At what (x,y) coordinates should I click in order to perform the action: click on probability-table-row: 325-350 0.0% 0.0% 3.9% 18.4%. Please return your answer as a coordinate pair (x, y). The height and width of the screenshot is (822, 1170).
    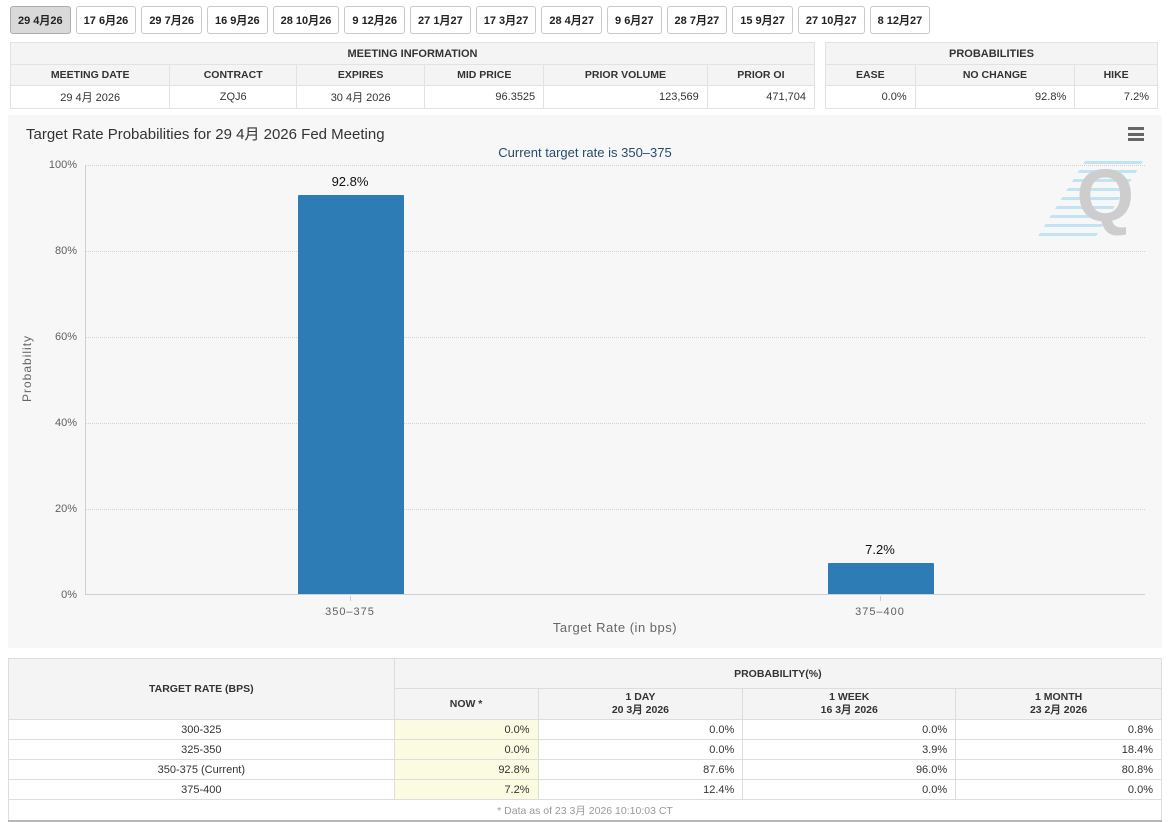
    Looking at the image, I should click on (585, 750).